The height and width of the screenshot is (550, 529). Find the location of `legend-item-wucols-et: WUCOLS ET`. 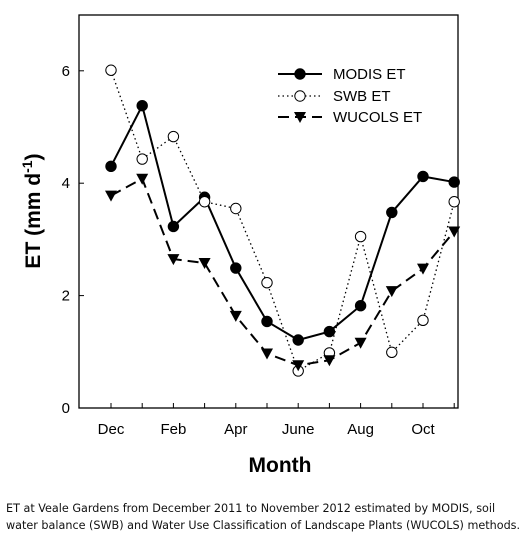

legend-item-wucols-et: WUCOLS ET is located at coordinates (350, 117).